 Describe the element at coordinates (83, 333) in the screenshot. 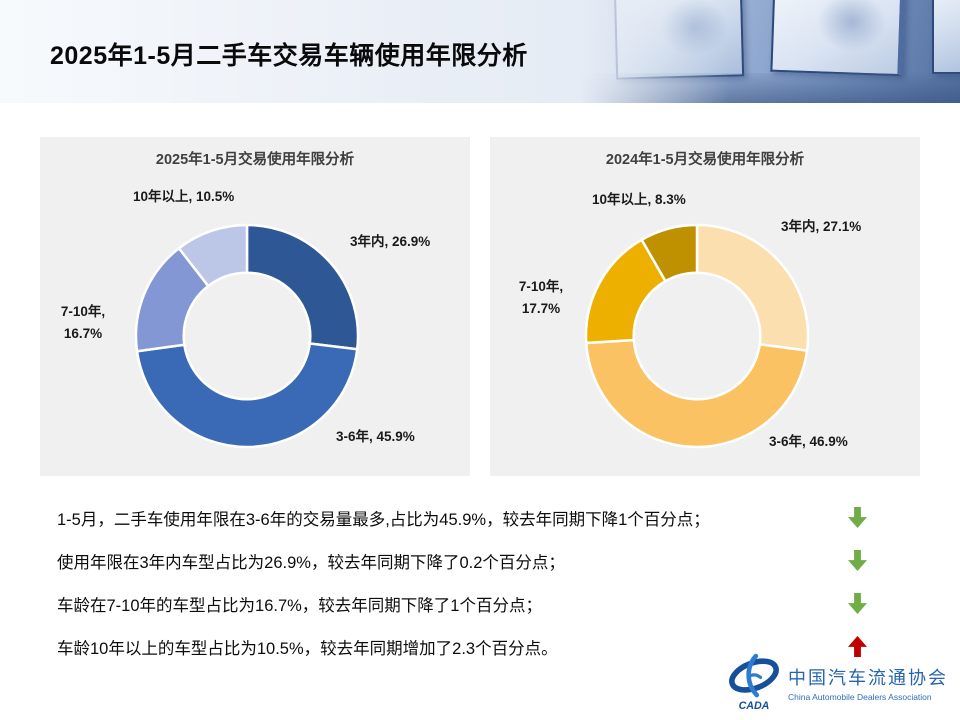

I see `slice-label-7to10-line2: 16.7%` at that location.